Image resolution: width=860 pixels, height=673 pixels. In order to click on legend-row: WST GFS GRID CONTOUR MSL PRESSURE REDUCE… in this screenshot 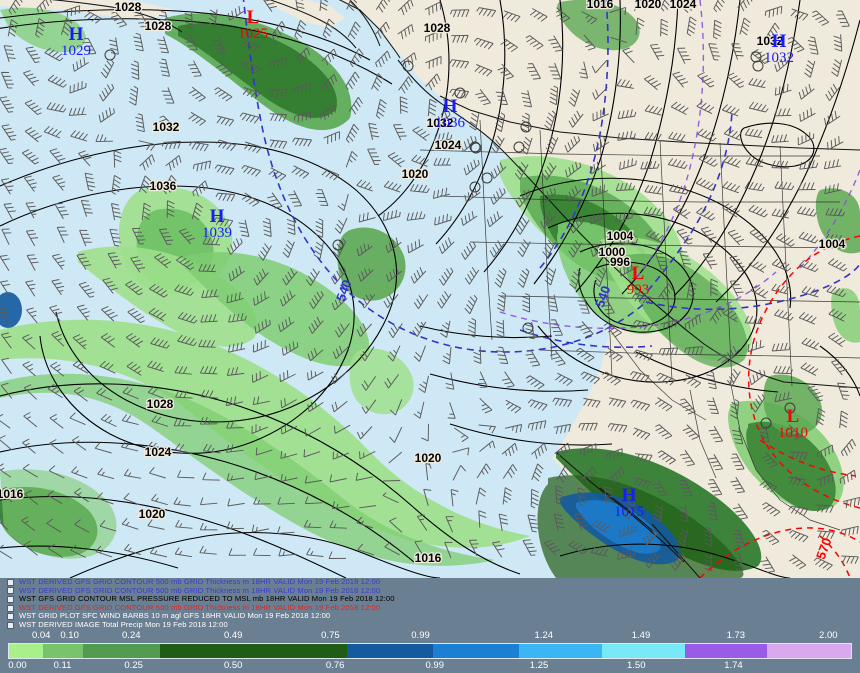, I will do `click(430, 599)`.